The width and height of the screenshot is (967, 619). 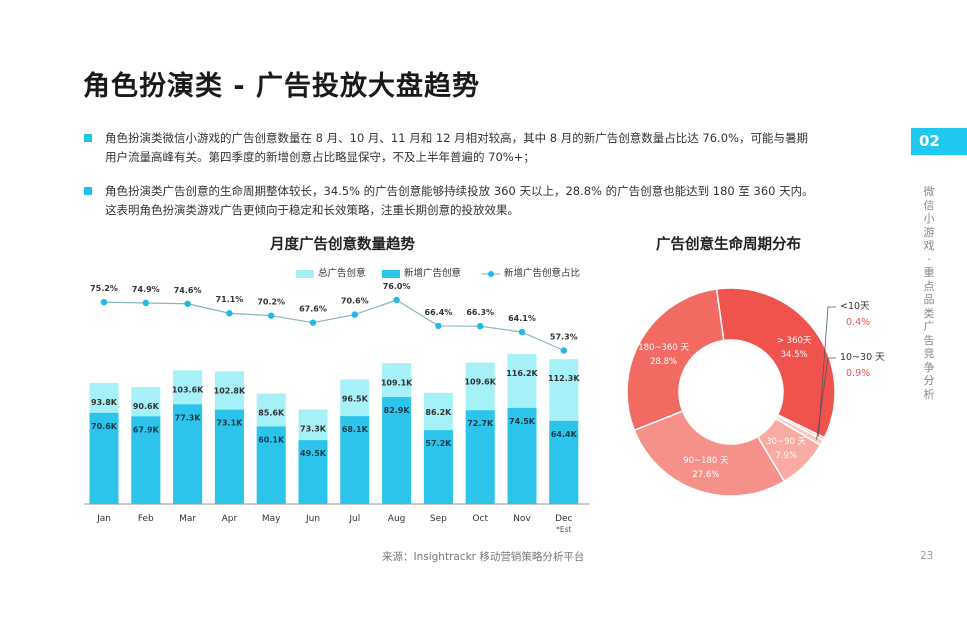 What do you see at coordinates (188, 290) in the screenshot?
I see `ratio-value-label: 74.6%` at bounding box center [188, 290].